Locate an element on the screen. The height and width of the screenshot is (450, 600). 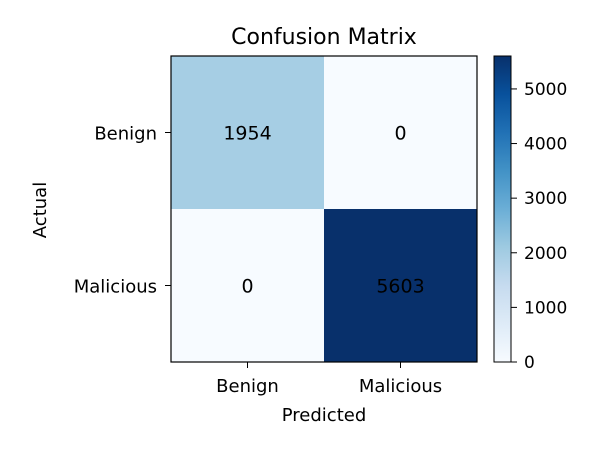
colorbar-tick-label: 3000 is located at coordinates (545, 199).